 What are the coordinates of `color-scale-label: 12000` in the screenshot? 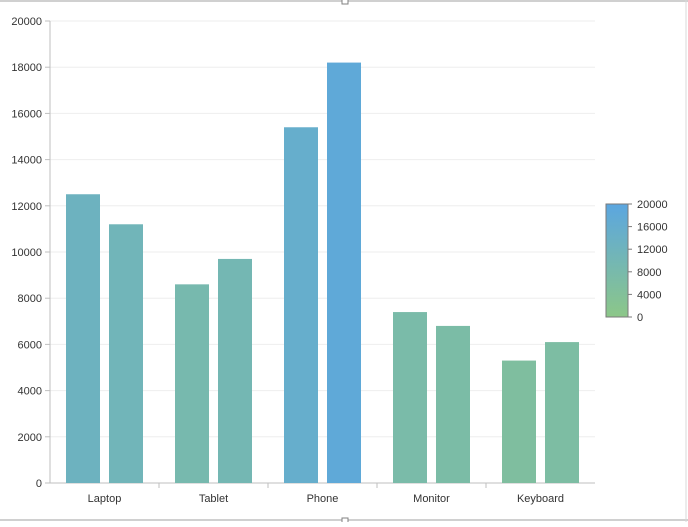 It's located at (652, 250).